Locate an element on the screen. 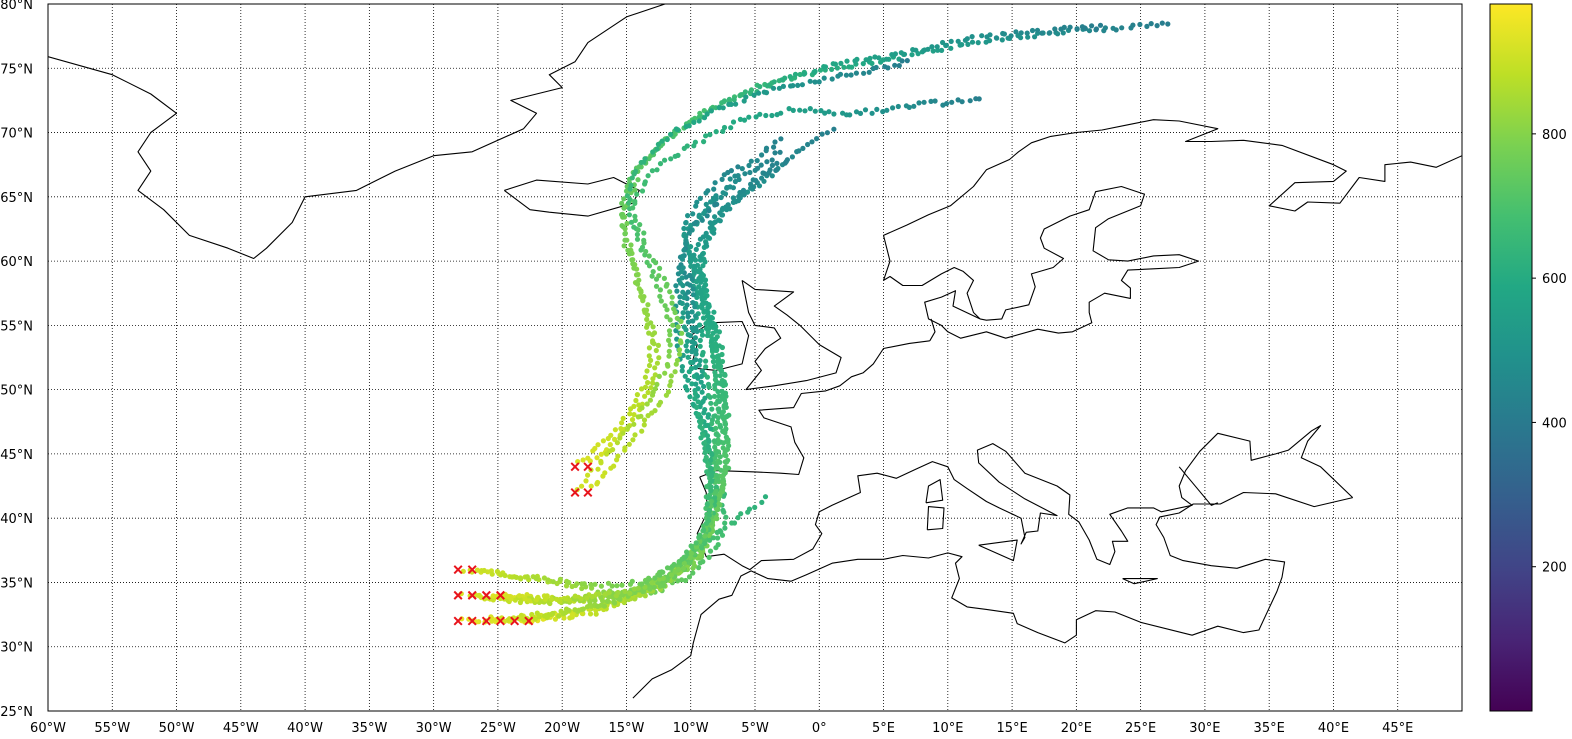  x-tick-label: 30°E is located at coordinates (1204, 728).